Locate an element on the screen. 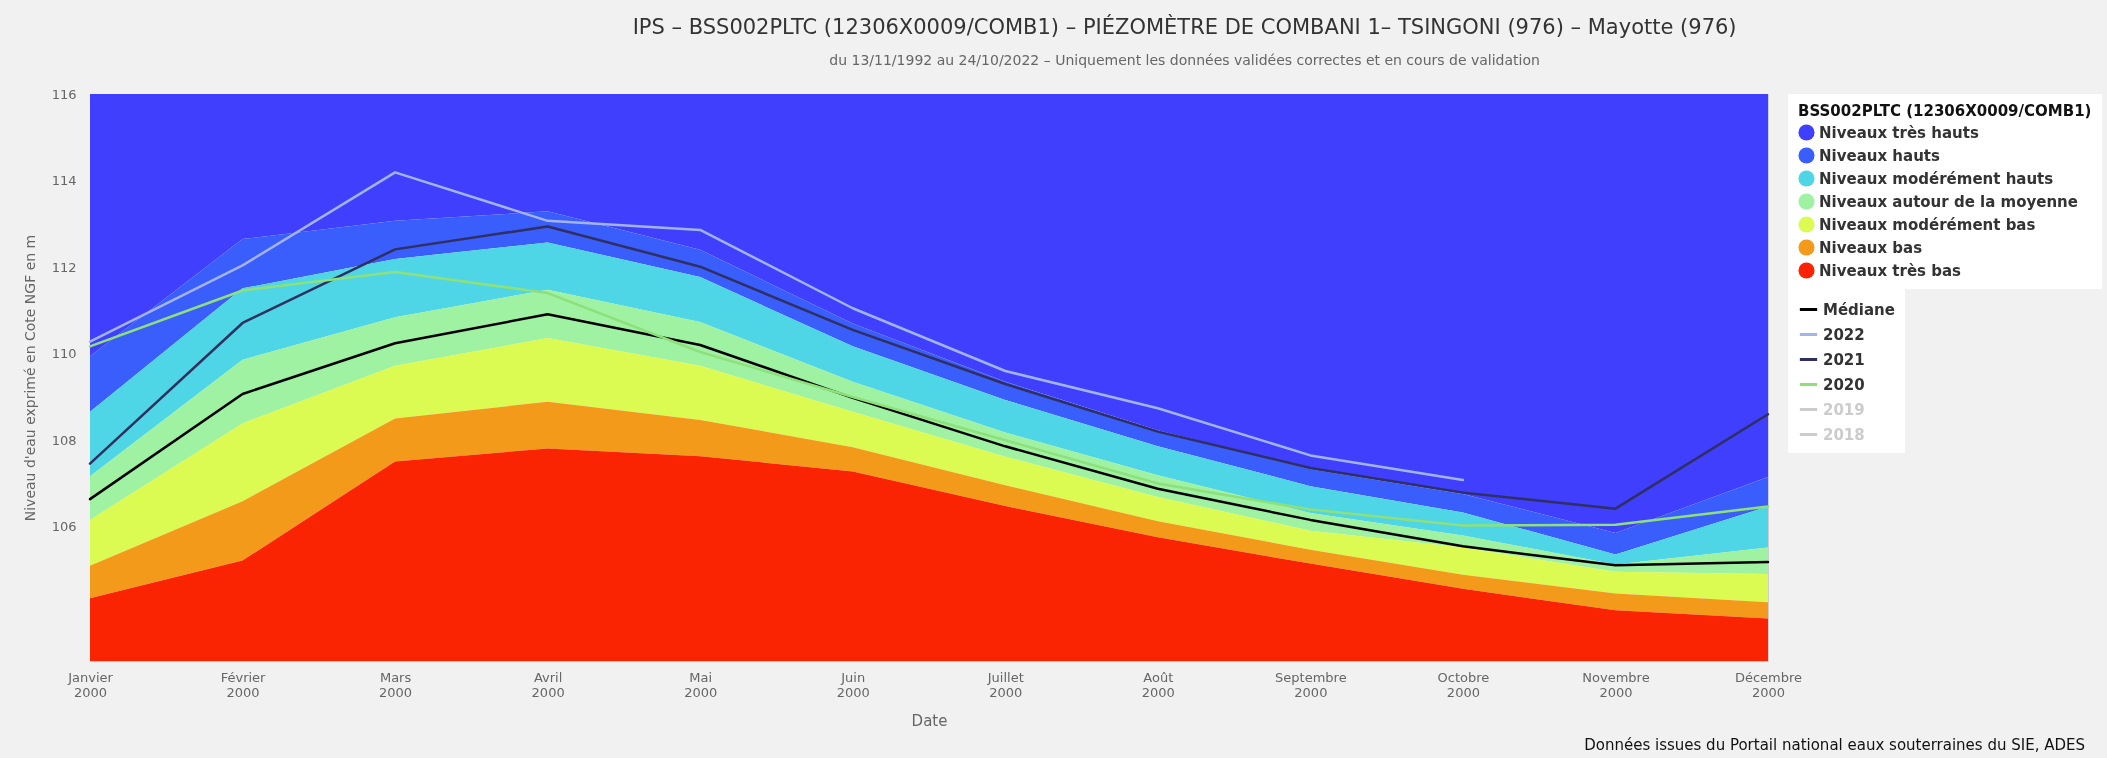 This screenshot has height=758, width=2107. legend-label: Niveaux modérément hauts is located at coordinates (1936, 178).